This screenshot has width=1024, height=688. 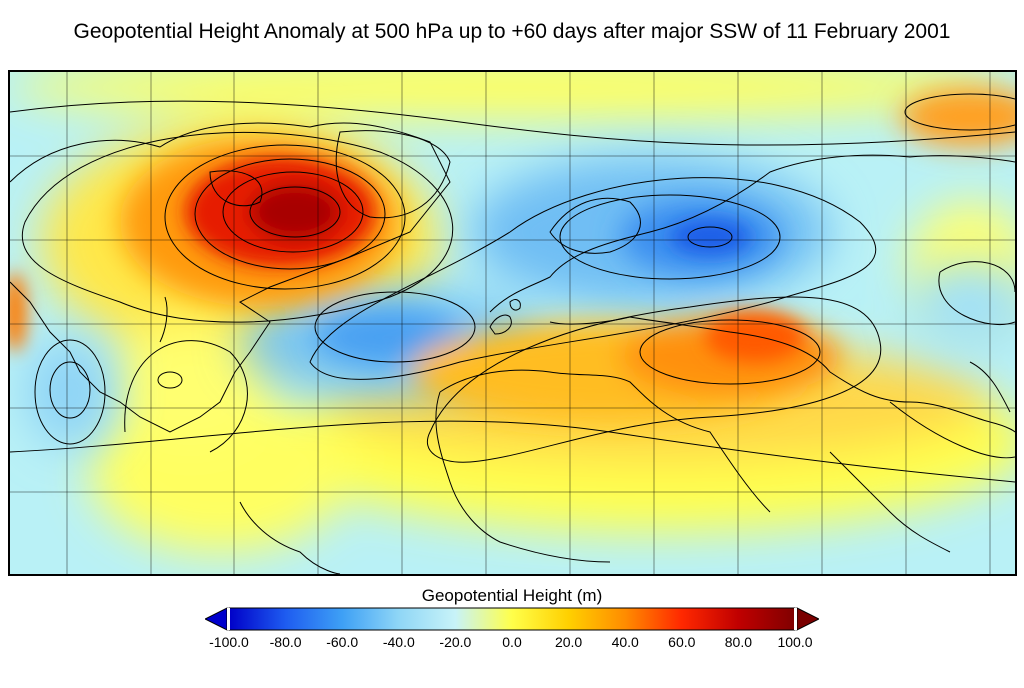 I want to click on colorbar-tick-label: 100.0, so click(x=795, y=642).